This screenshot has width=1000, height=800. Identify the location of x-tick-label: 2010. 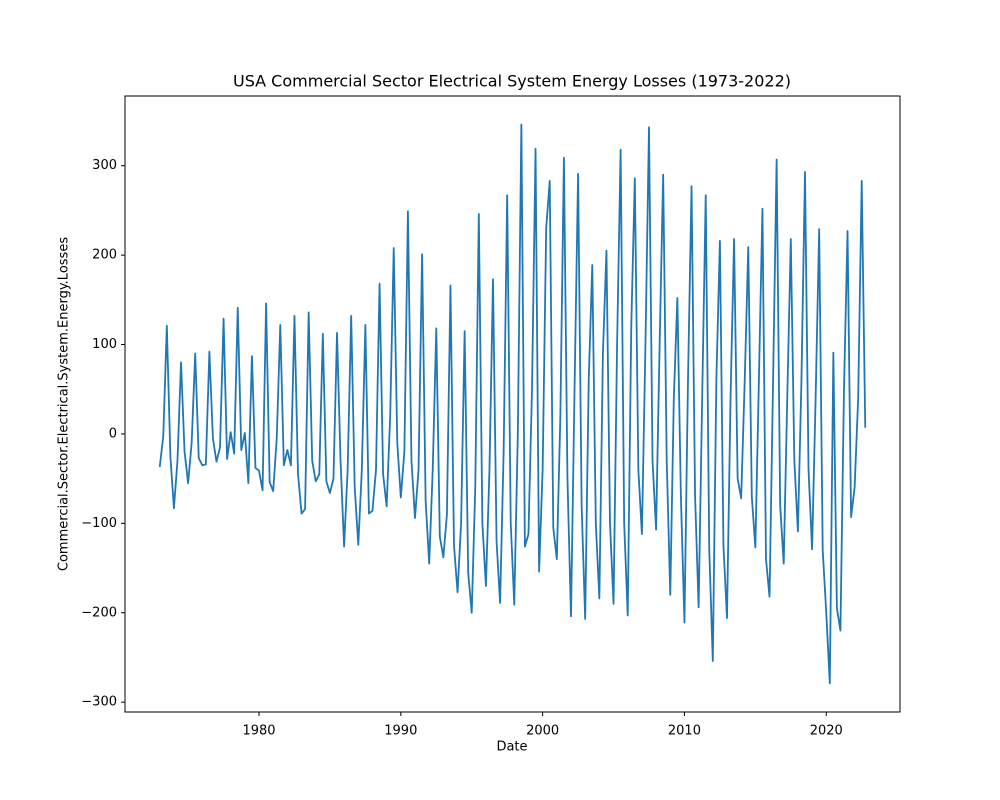
(684, 731).